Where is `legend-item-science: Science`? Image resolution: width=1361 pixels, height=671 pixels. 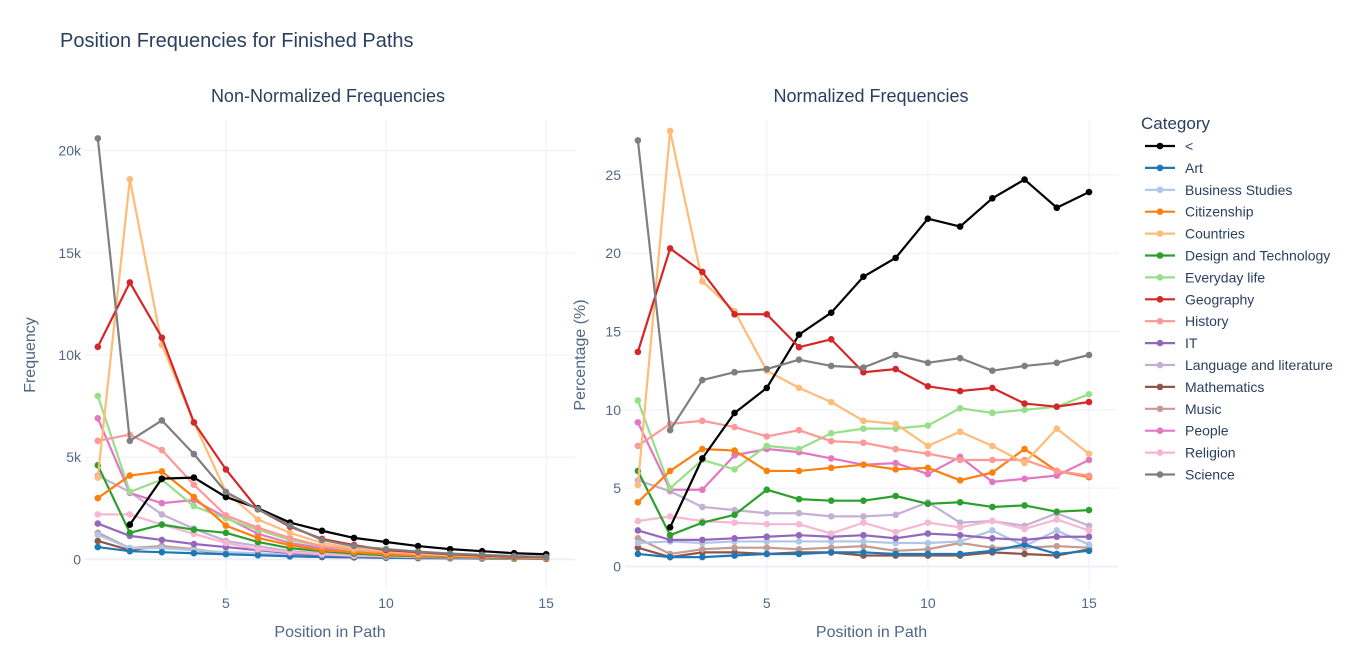
legend-item-science: Science is located at coordinates (1190, 475).